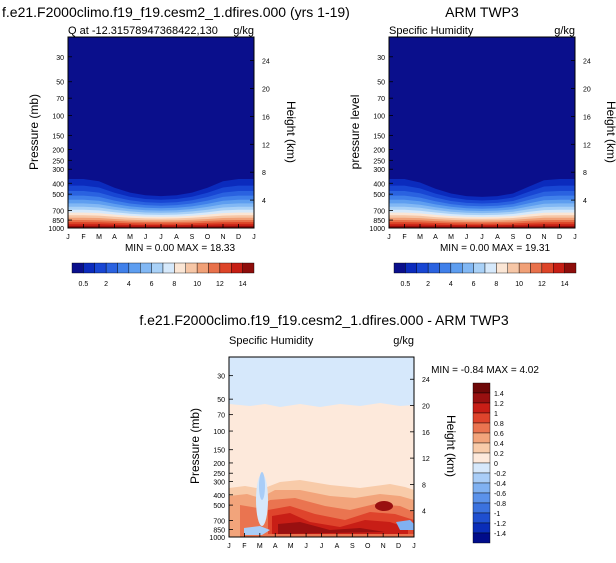 The image size is (616, 563). Describe the element at coordinates (197, 284) in the screenshot. I see `colorbar-label: 10` at that location.